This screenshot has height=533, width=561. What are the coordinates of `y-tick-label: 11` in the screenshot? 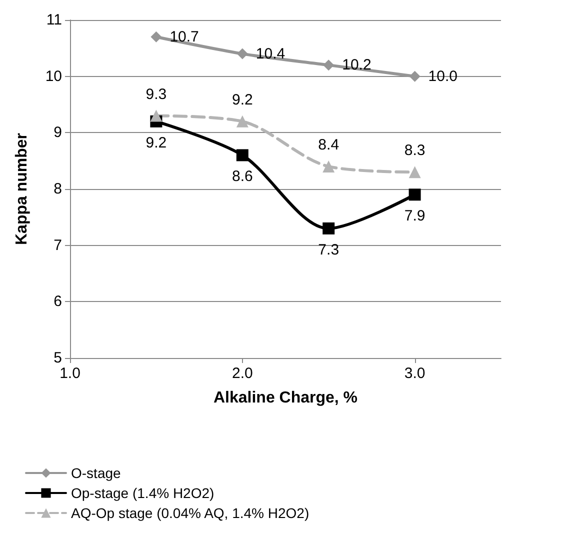 It's located at (54, 20).